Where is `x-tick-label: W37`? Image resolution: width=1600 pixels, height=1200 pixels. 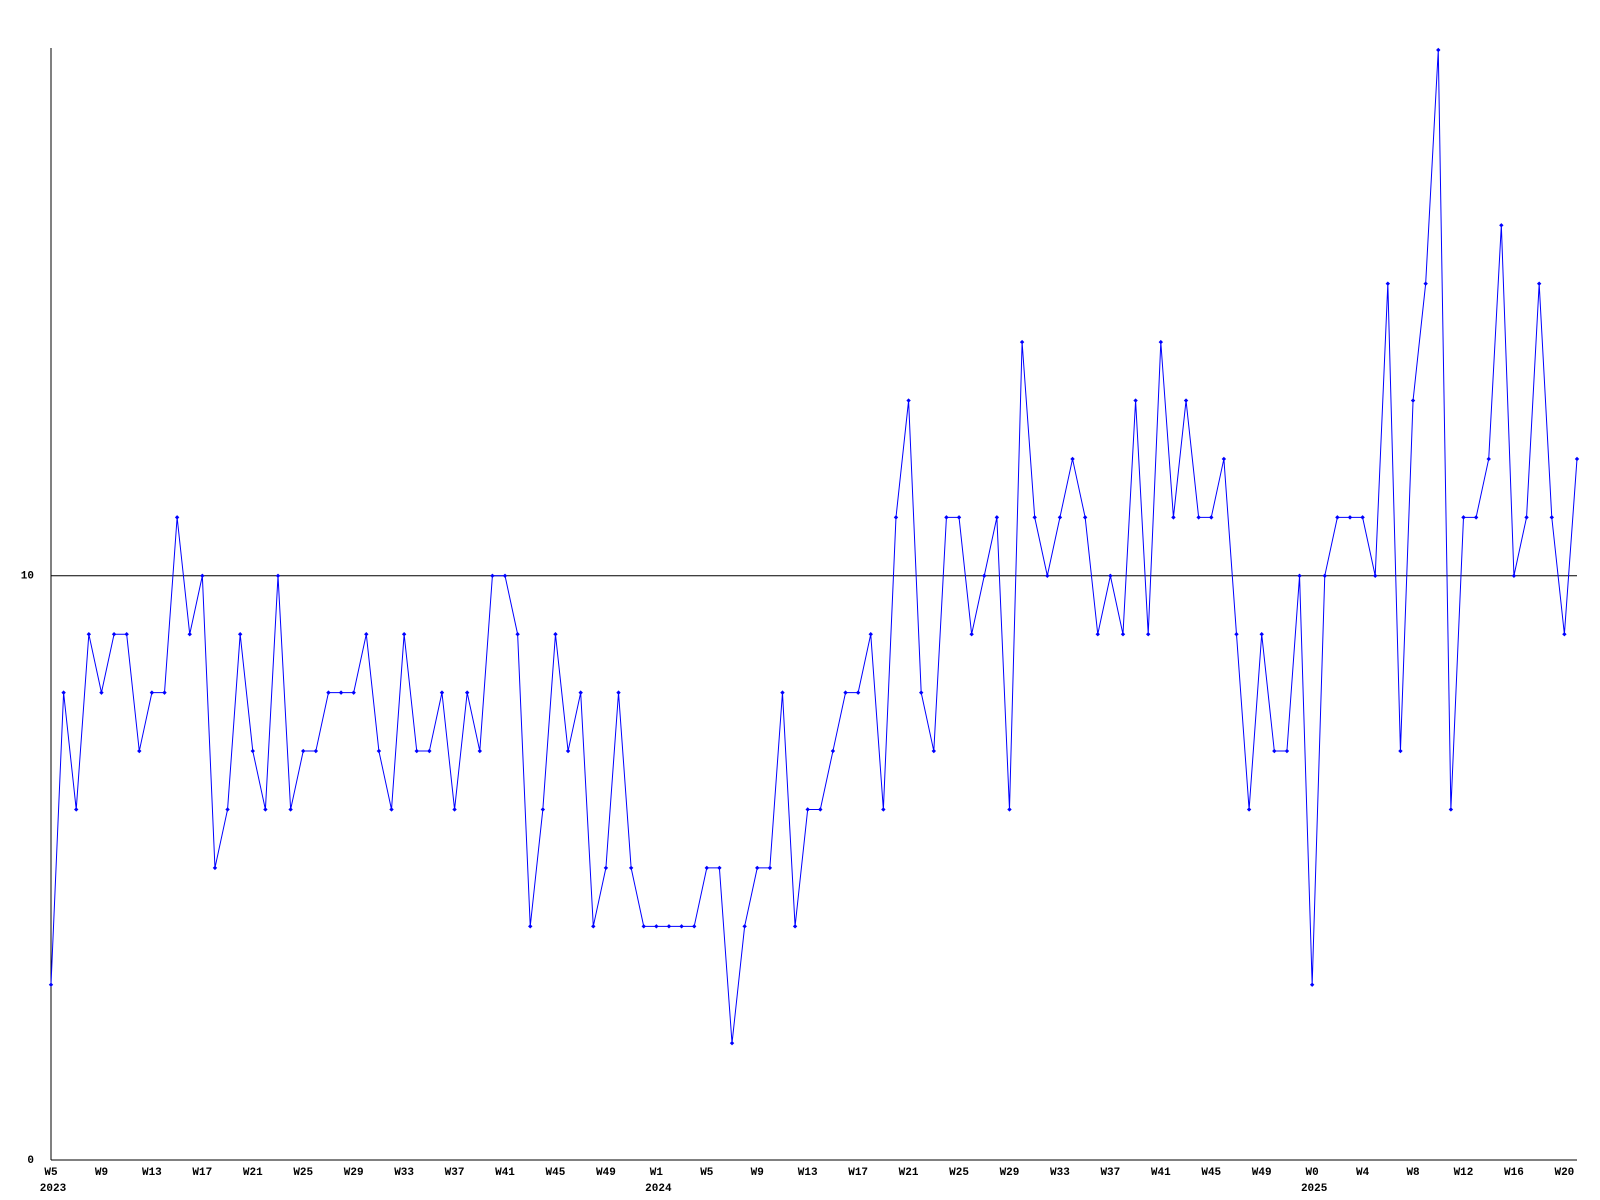 x-tick-label: W37 is located at coordinates (1110, 1173).